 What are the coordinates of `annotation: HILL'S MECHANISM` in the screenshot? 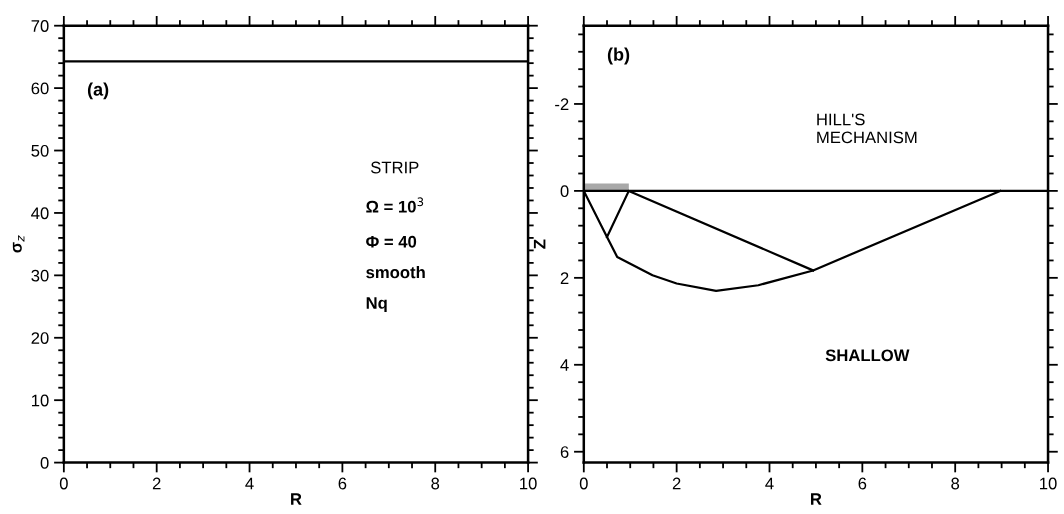 It's located at (867, 128).